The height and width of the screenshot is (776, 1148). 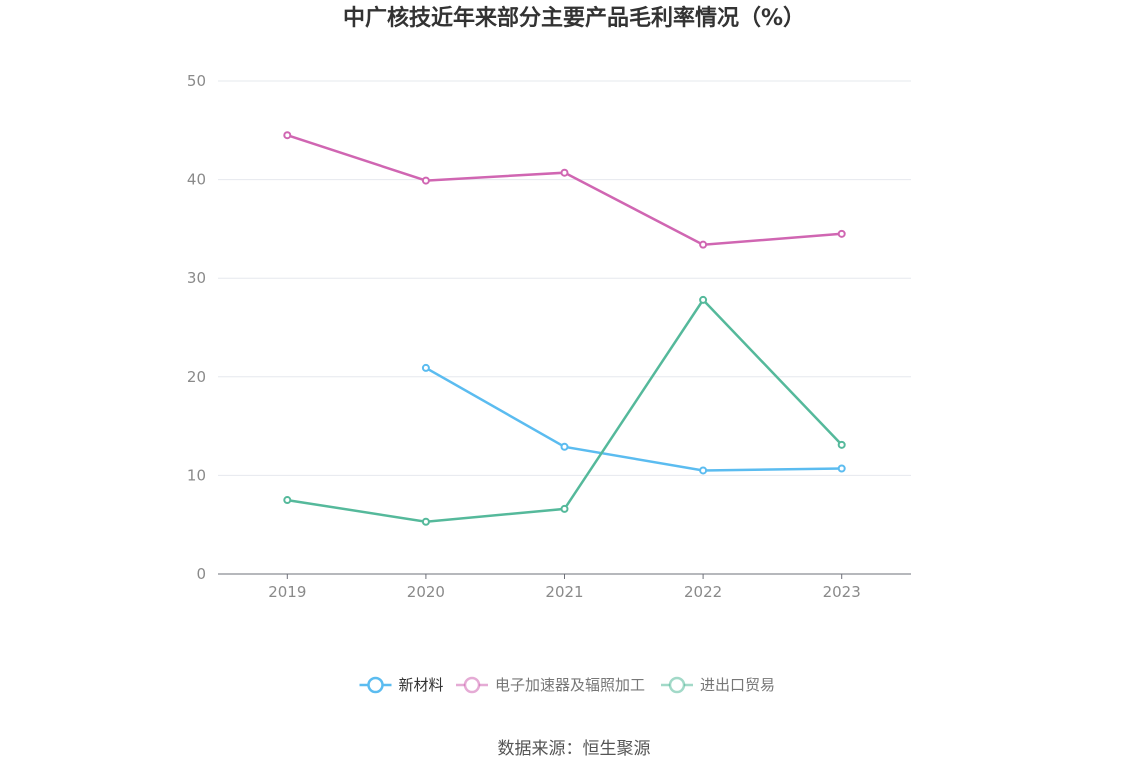 What do you see at coordinates (196, 475) in the screenshot?
I see `y-tick-label: 10` at bounding box center [196, 475].